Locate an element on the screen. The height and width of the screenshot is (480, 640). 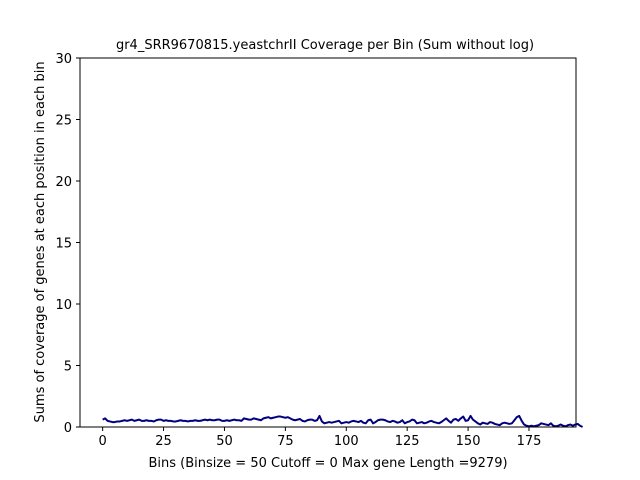
x-axis-ticks: 0 25 50 75 100 125 150 175 is located at coordinates (320, 438).